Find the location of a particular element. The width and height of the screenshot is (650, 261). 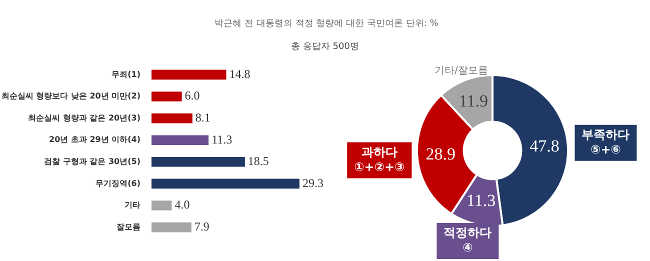

y-tick-label: 무죄(1) is located at coordinates (126, 74).